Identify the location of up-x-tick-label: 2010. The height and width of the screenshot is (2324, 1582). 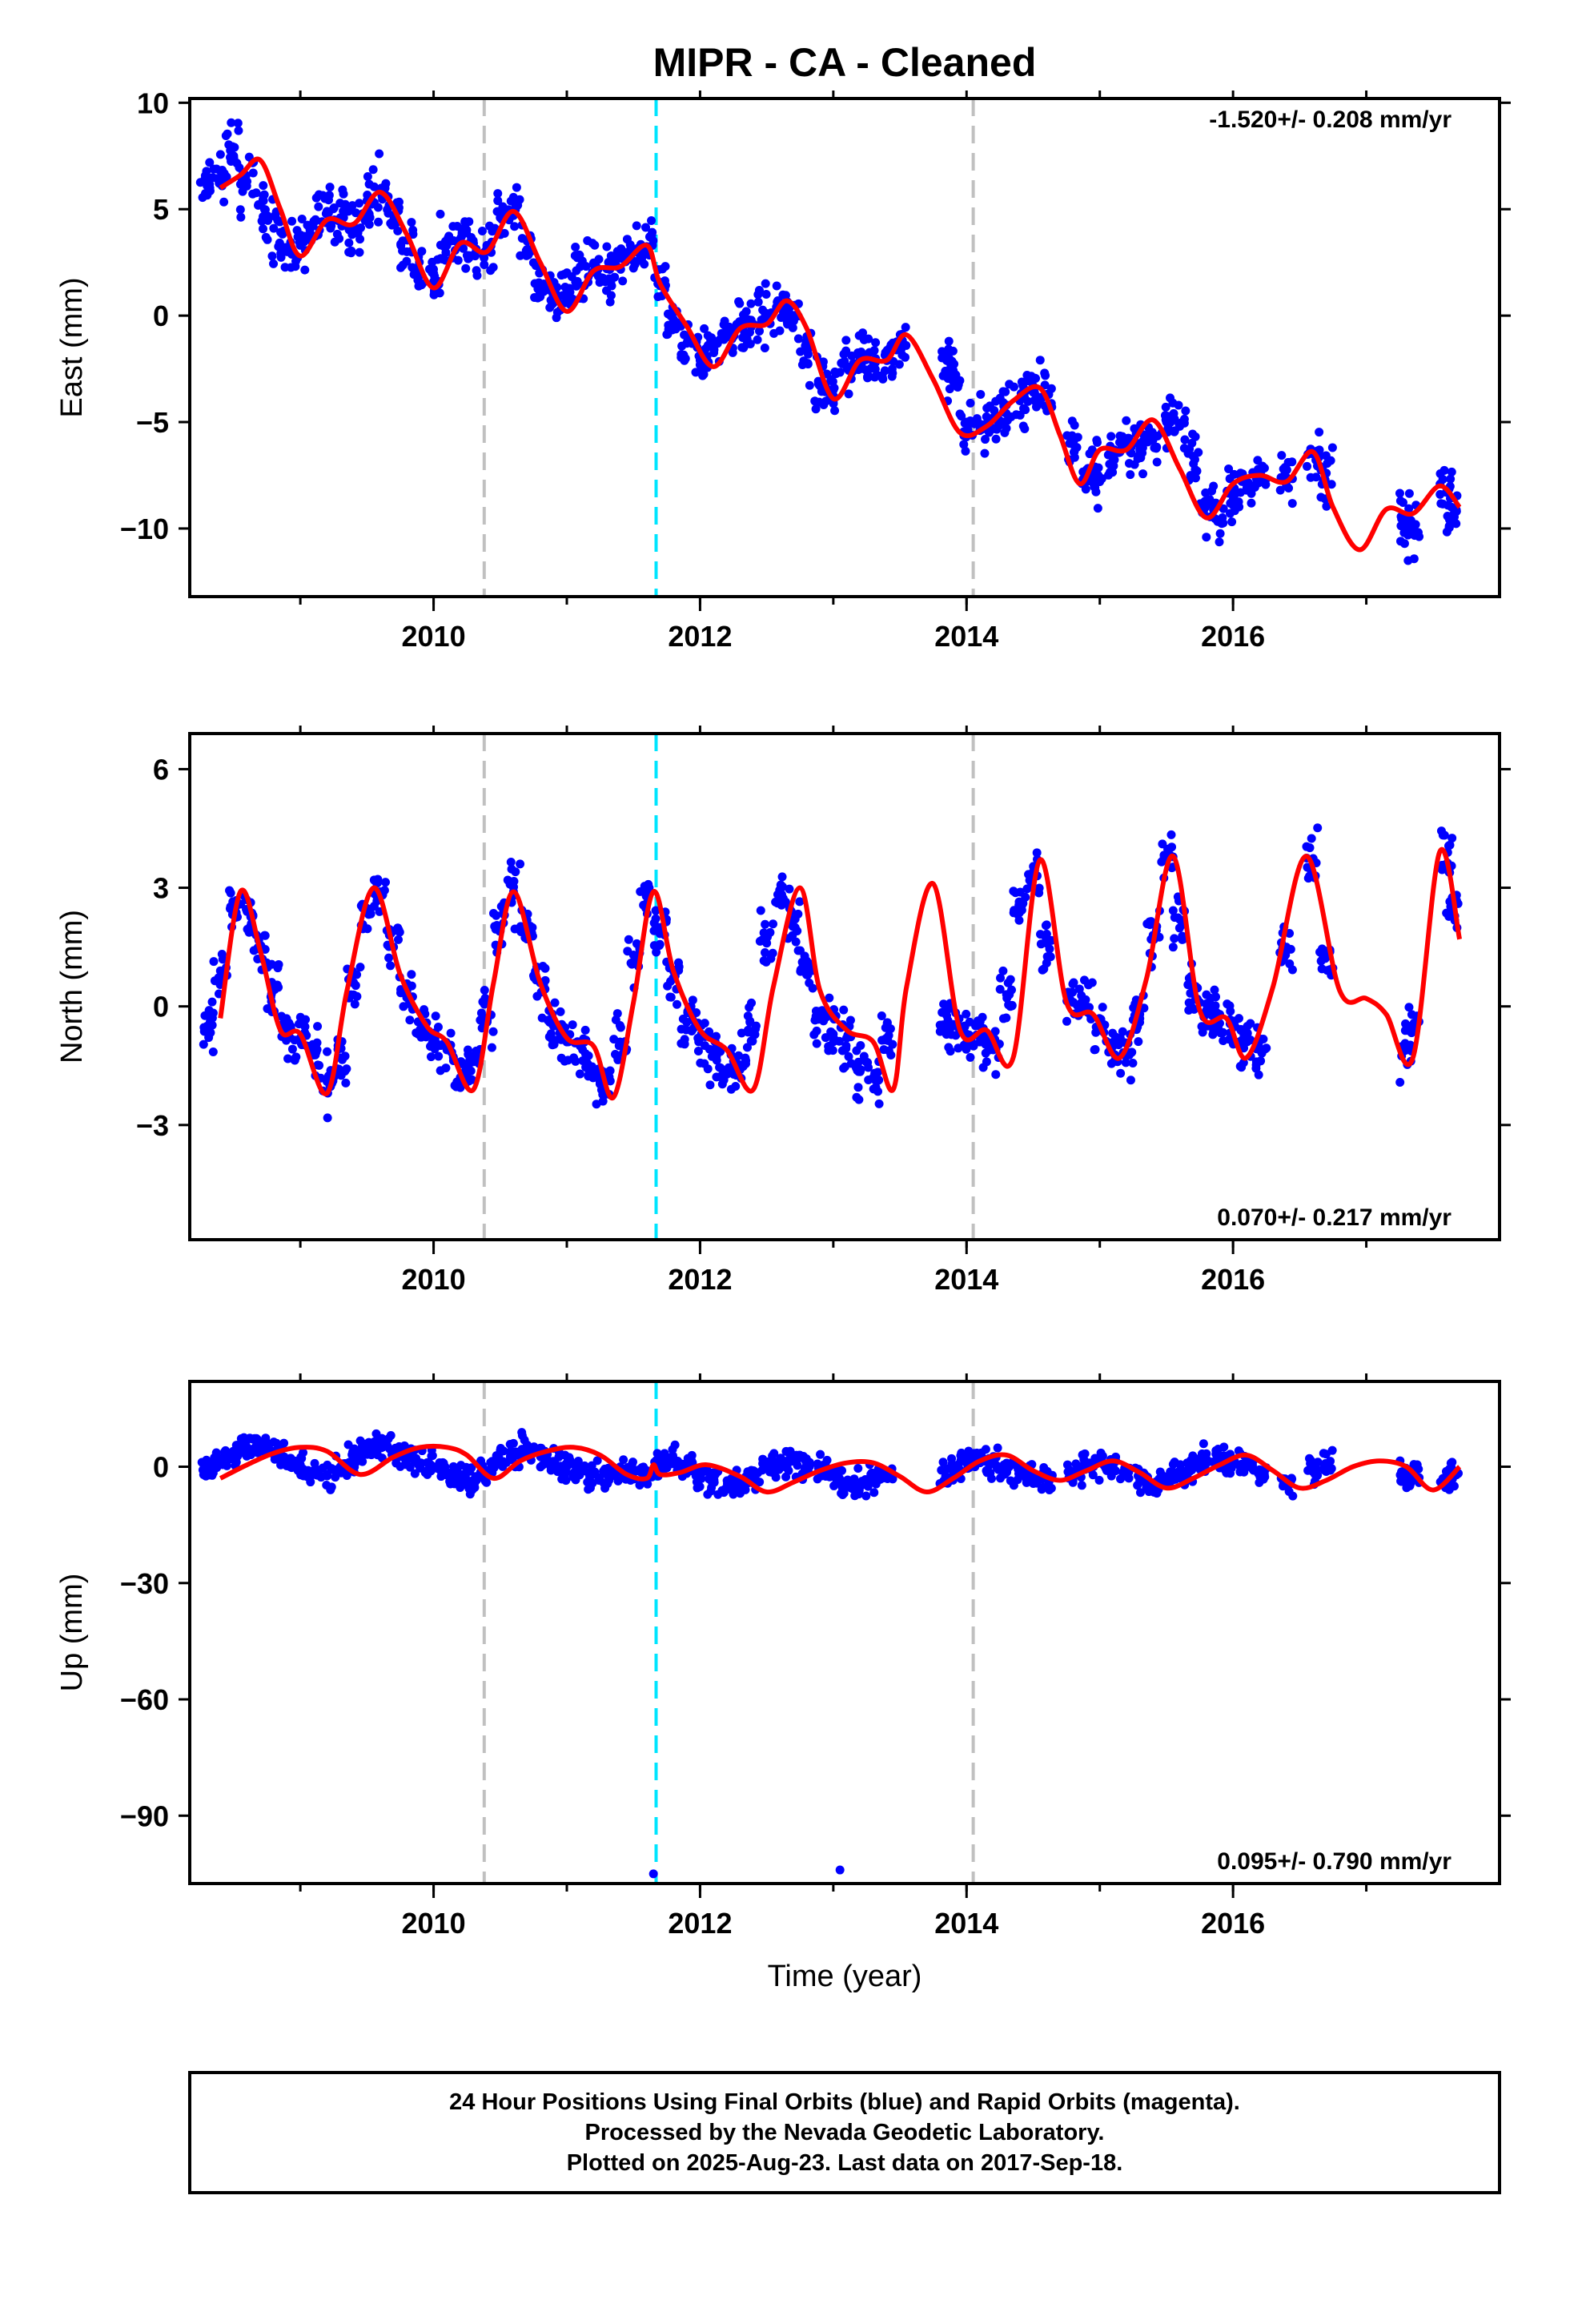
(434, 1923).